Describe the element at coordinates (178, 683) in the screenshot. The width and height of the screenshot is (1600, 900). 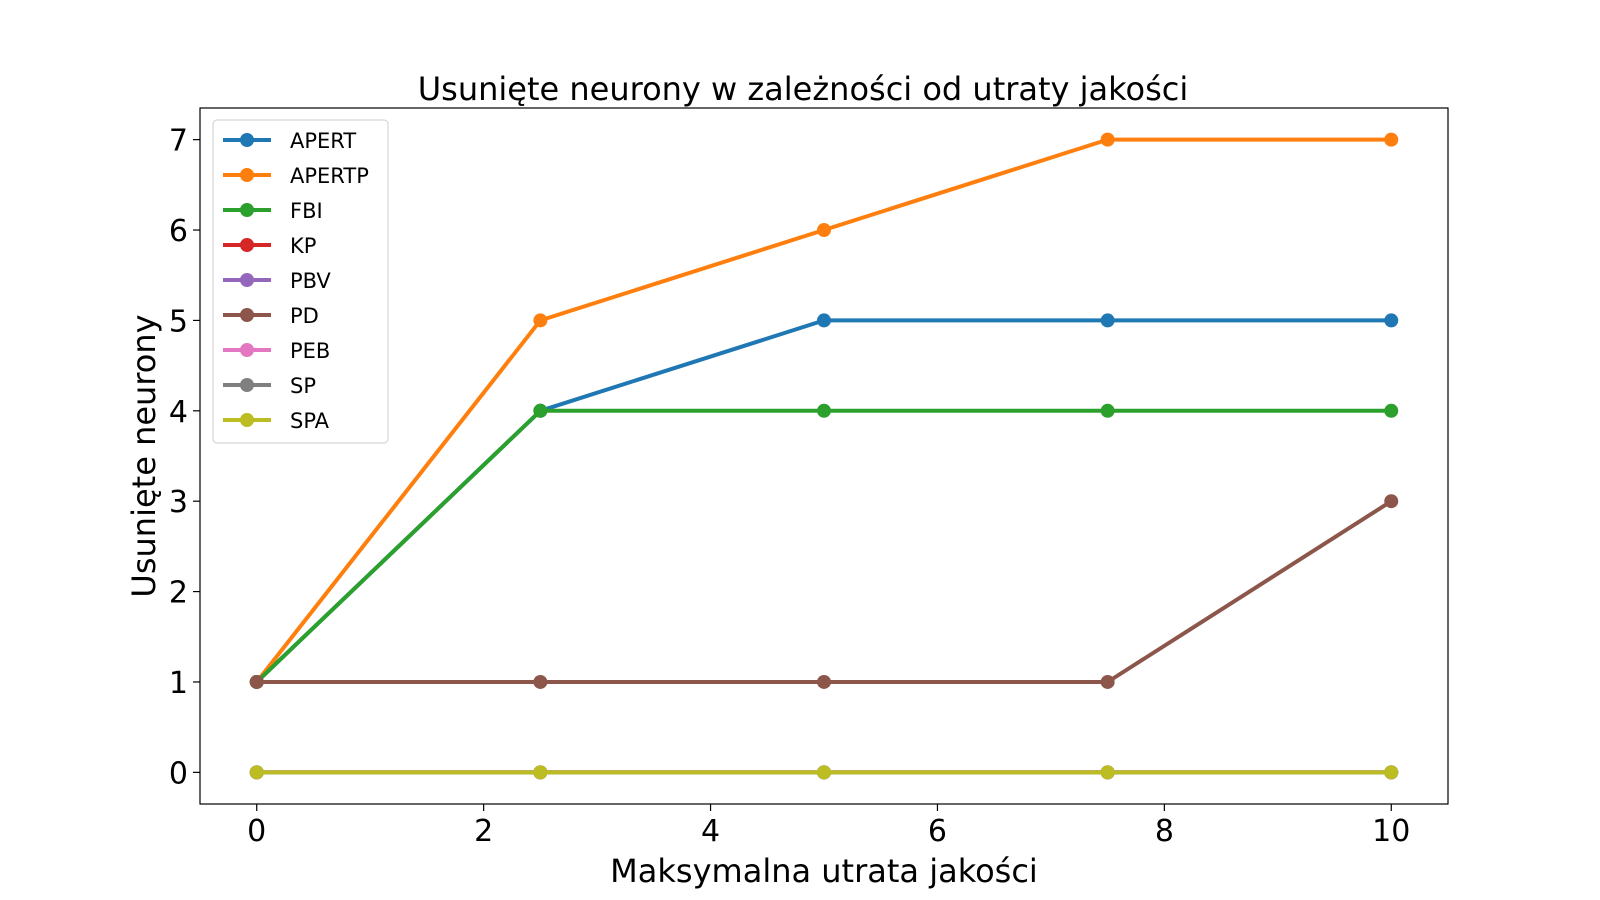
I see `y-tick-label: 1` at that location.